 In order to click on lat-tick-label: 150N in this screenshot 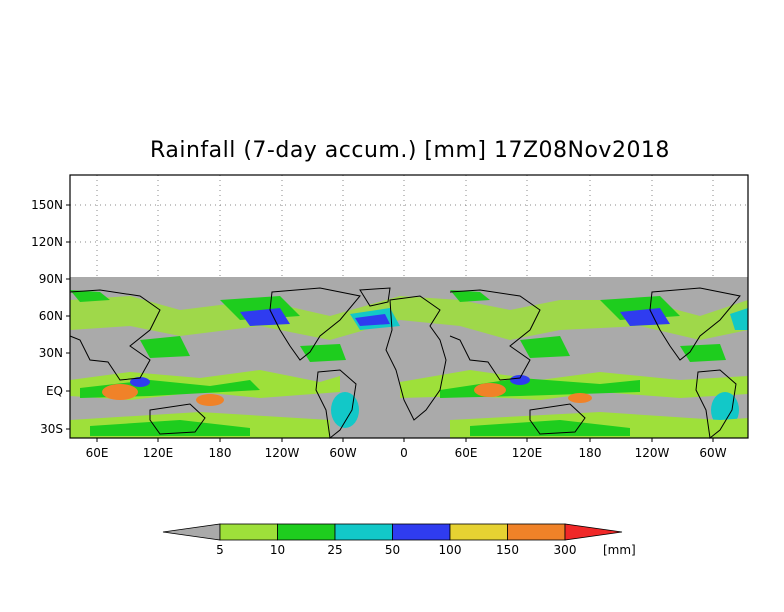, I will do `click(47, 205)`.